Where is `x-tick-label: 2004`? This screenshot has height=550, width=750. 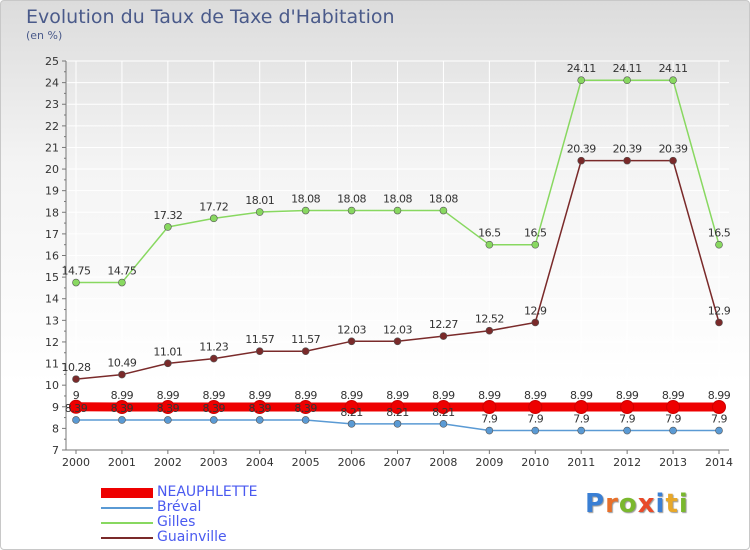 x-tick-label: 2004 is located at coordinates (260, 462).